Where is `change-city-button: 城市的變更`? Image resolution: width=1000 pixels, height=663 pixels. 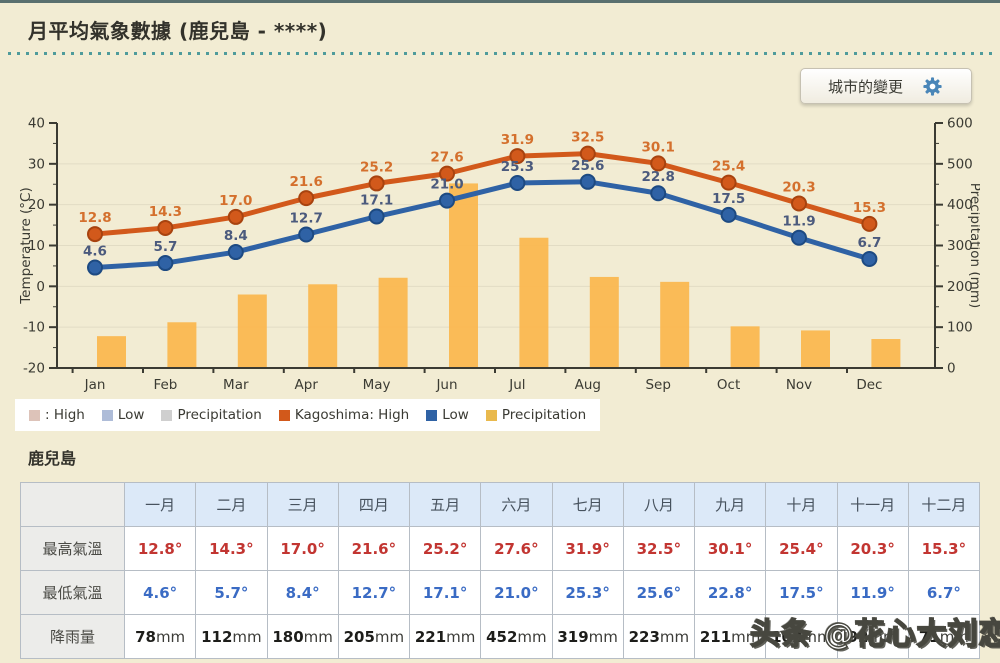
change-city-button: 城市的變更 is located at coordinates (886, 86).